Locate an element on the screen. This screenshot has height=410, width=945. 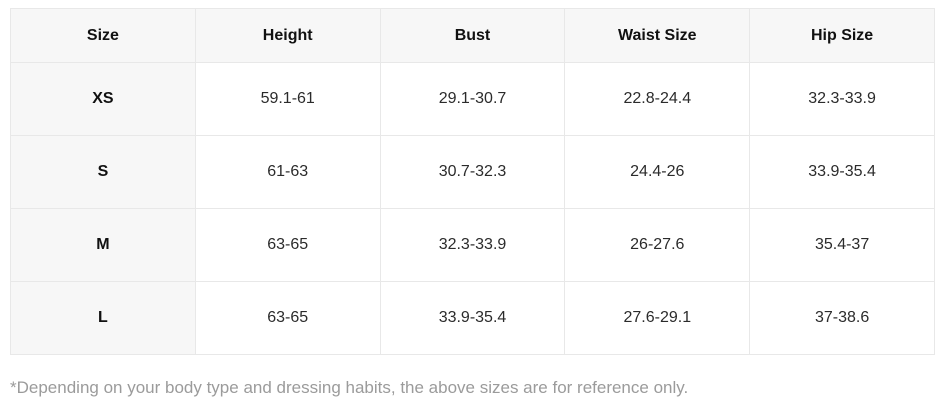
cell-bust: 29.1-30.7 is located at coordinates (472, 99).